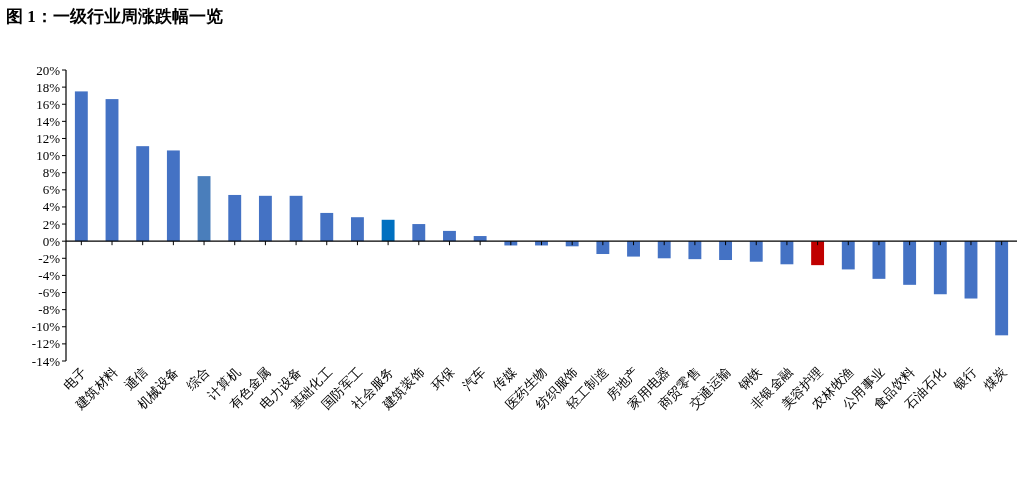 Image resolution: width=1031 pixels, height=485 pixels. I want to click on y-tick-label: 8%, so click(51, 173).